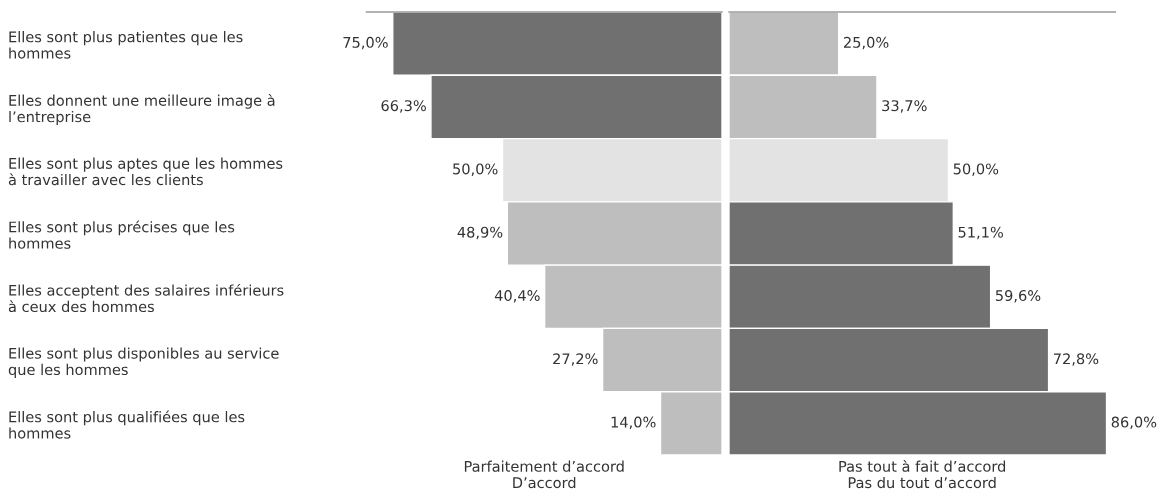  I want to click on y-tick-label: Elles donnent une meilleure image à l’entreprise, so click(142, 110).